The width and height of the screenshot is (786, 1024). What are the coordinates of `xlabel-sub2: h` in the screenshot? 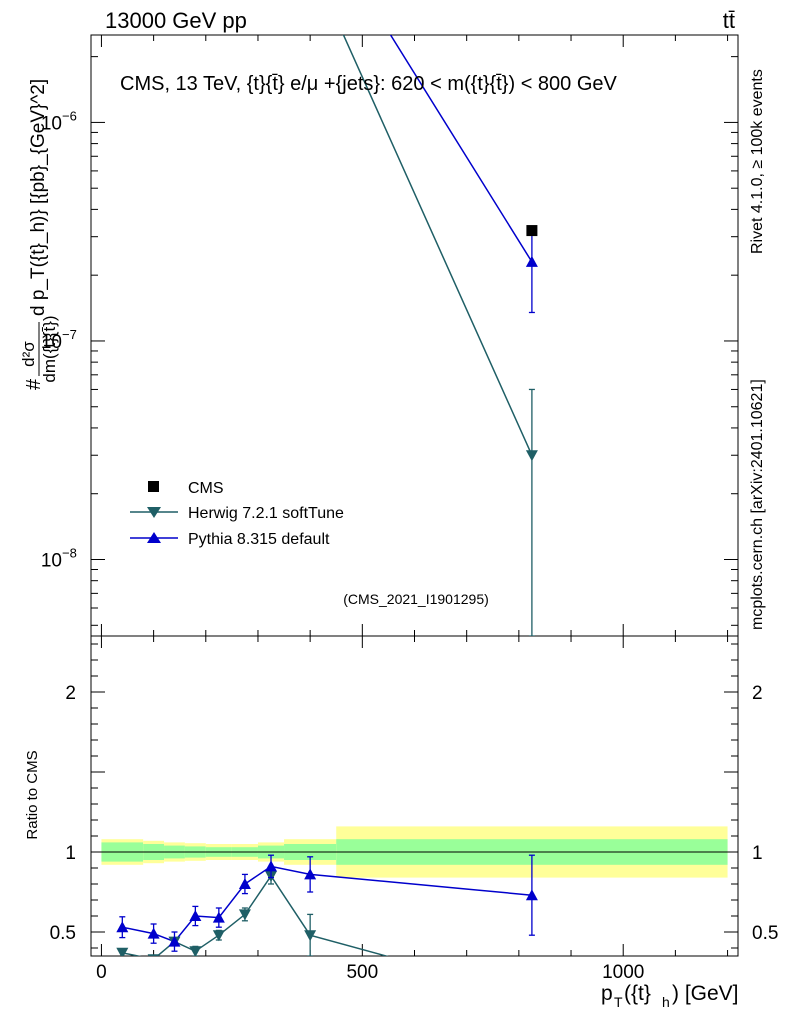 It's located at (666, 1002).